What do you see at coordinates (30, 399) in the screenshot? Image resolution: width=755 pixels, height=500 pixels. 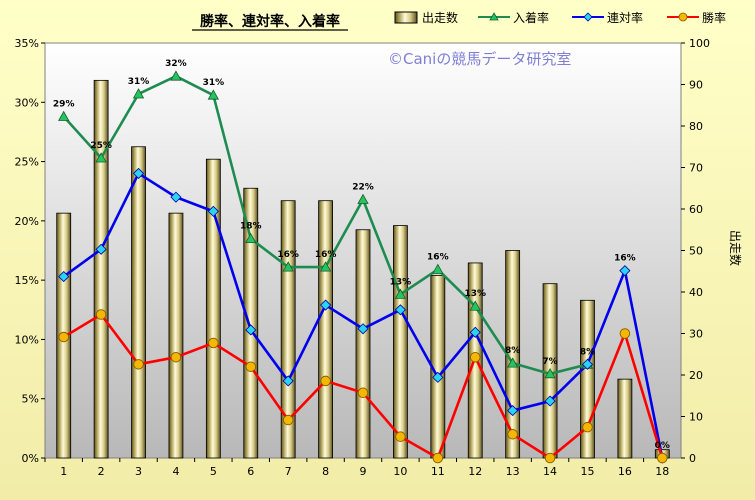 I see `y-tick-label: 5%` at bounding box center [30, 399].